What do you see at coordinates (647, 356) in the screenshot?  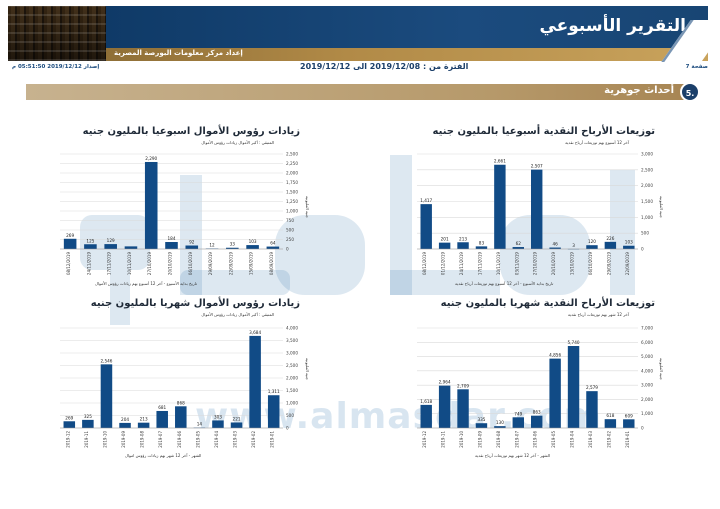 I see `y-tick-label: 5,000` at bounding box center [647, 356].